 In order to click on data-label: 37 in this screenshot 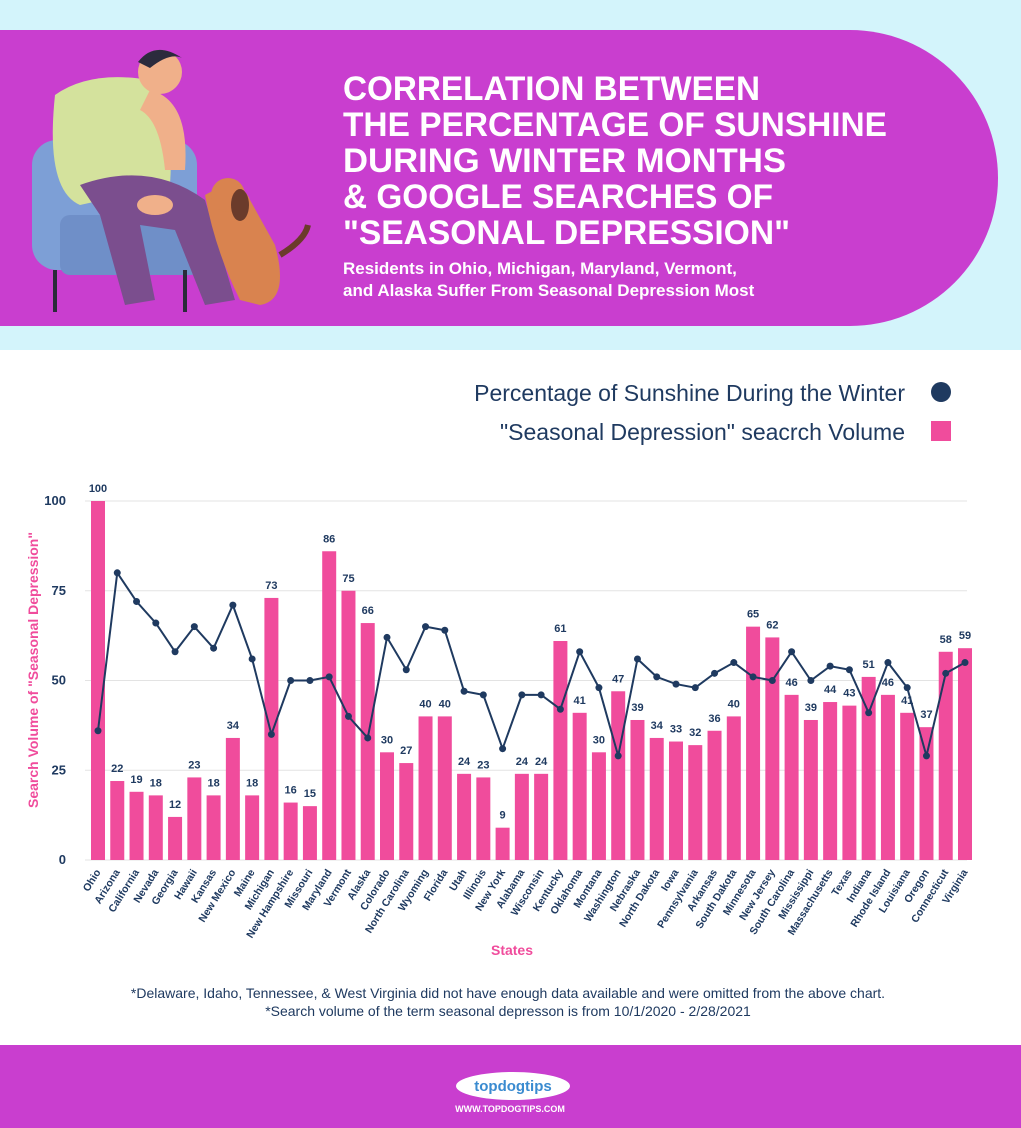, I will do `click(926, 715)`.